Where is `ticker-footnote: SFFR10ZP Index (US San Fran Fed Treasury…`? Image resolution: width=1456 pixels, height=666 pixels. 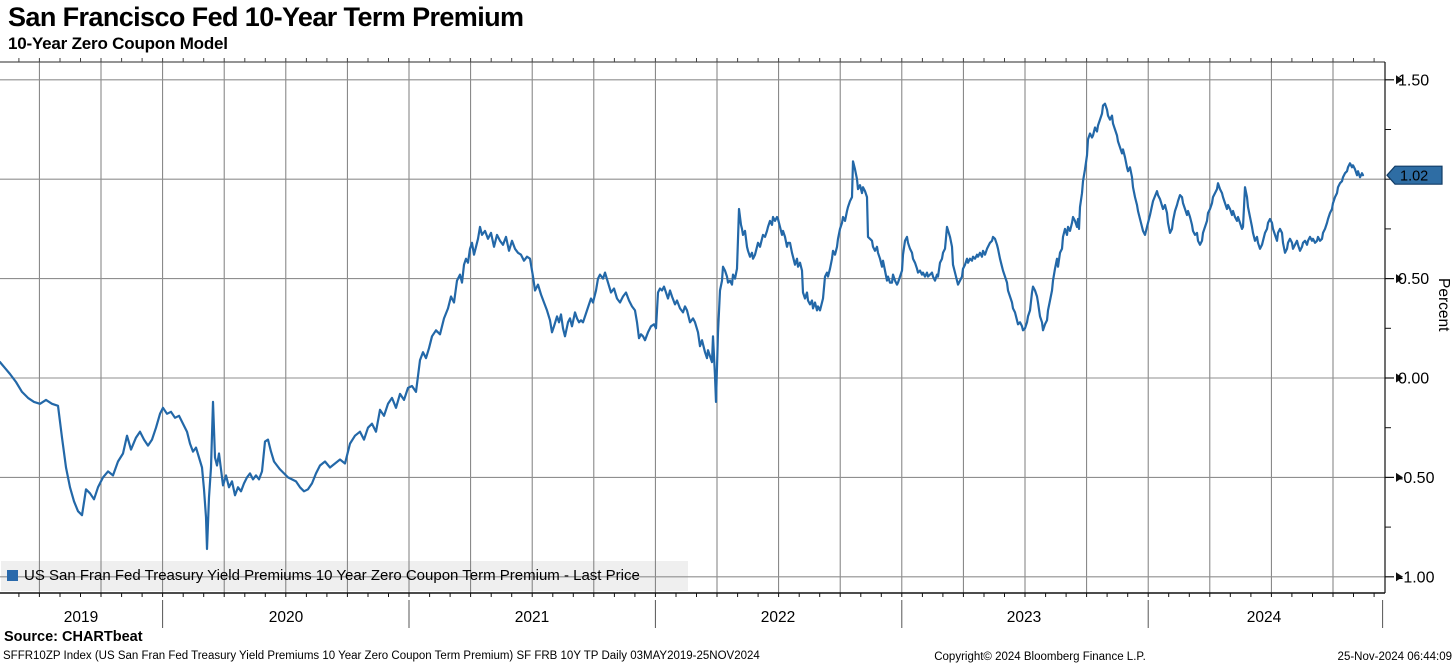
ticker-footnote: SFFR10ZP Index (US San Fran Fed Treasury… is located at coordinates (381, 656).